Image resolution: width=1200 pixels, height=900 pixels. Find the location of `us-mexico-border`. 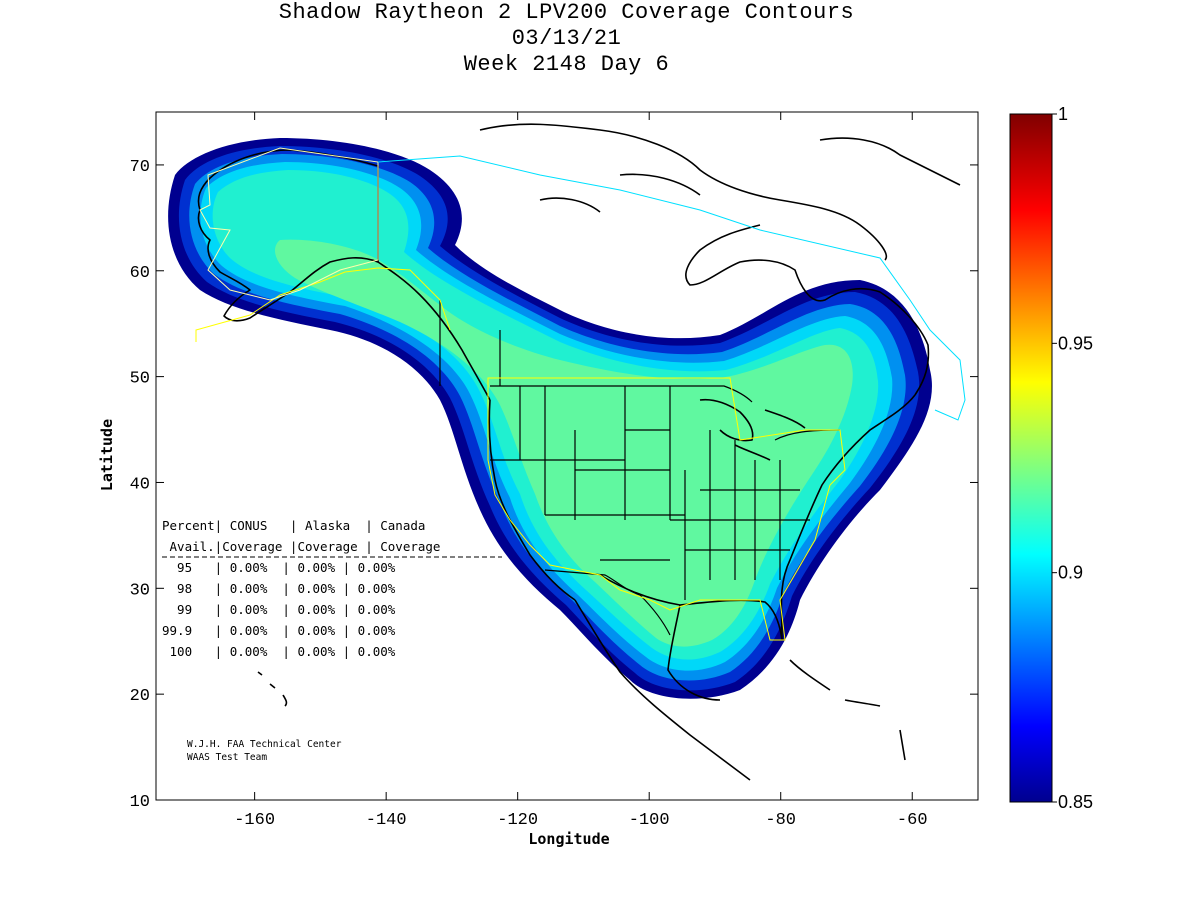

us-mexico-border is located at coordinates (607, 602).